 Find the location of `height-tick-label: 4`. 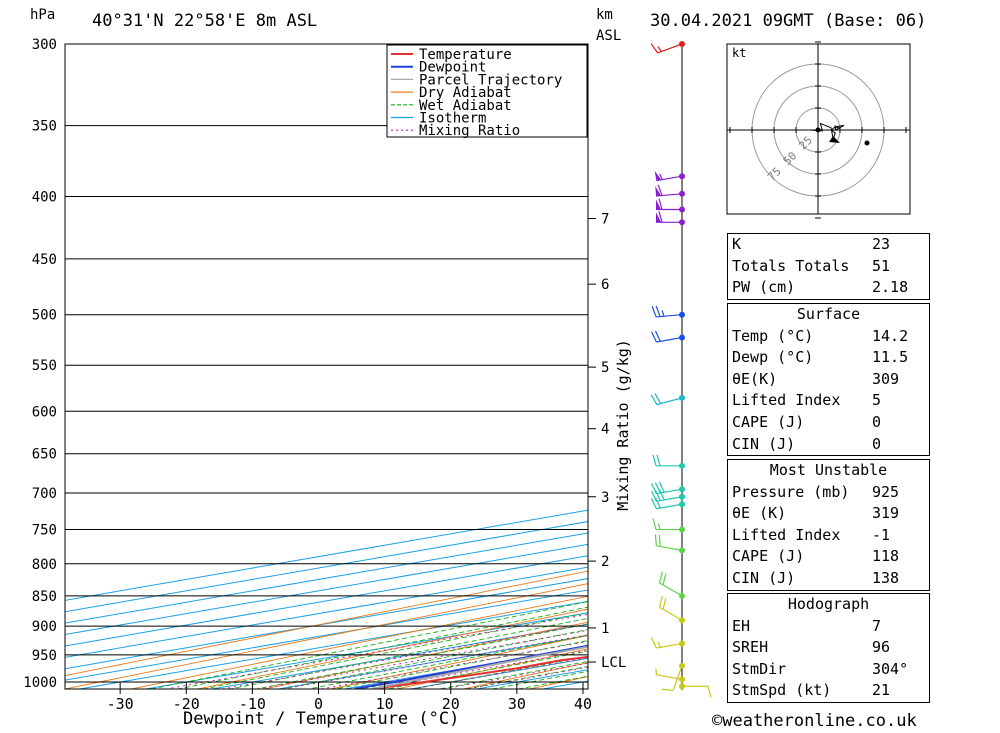

height-tick-label: 4 is located at coordinates (605, 430).